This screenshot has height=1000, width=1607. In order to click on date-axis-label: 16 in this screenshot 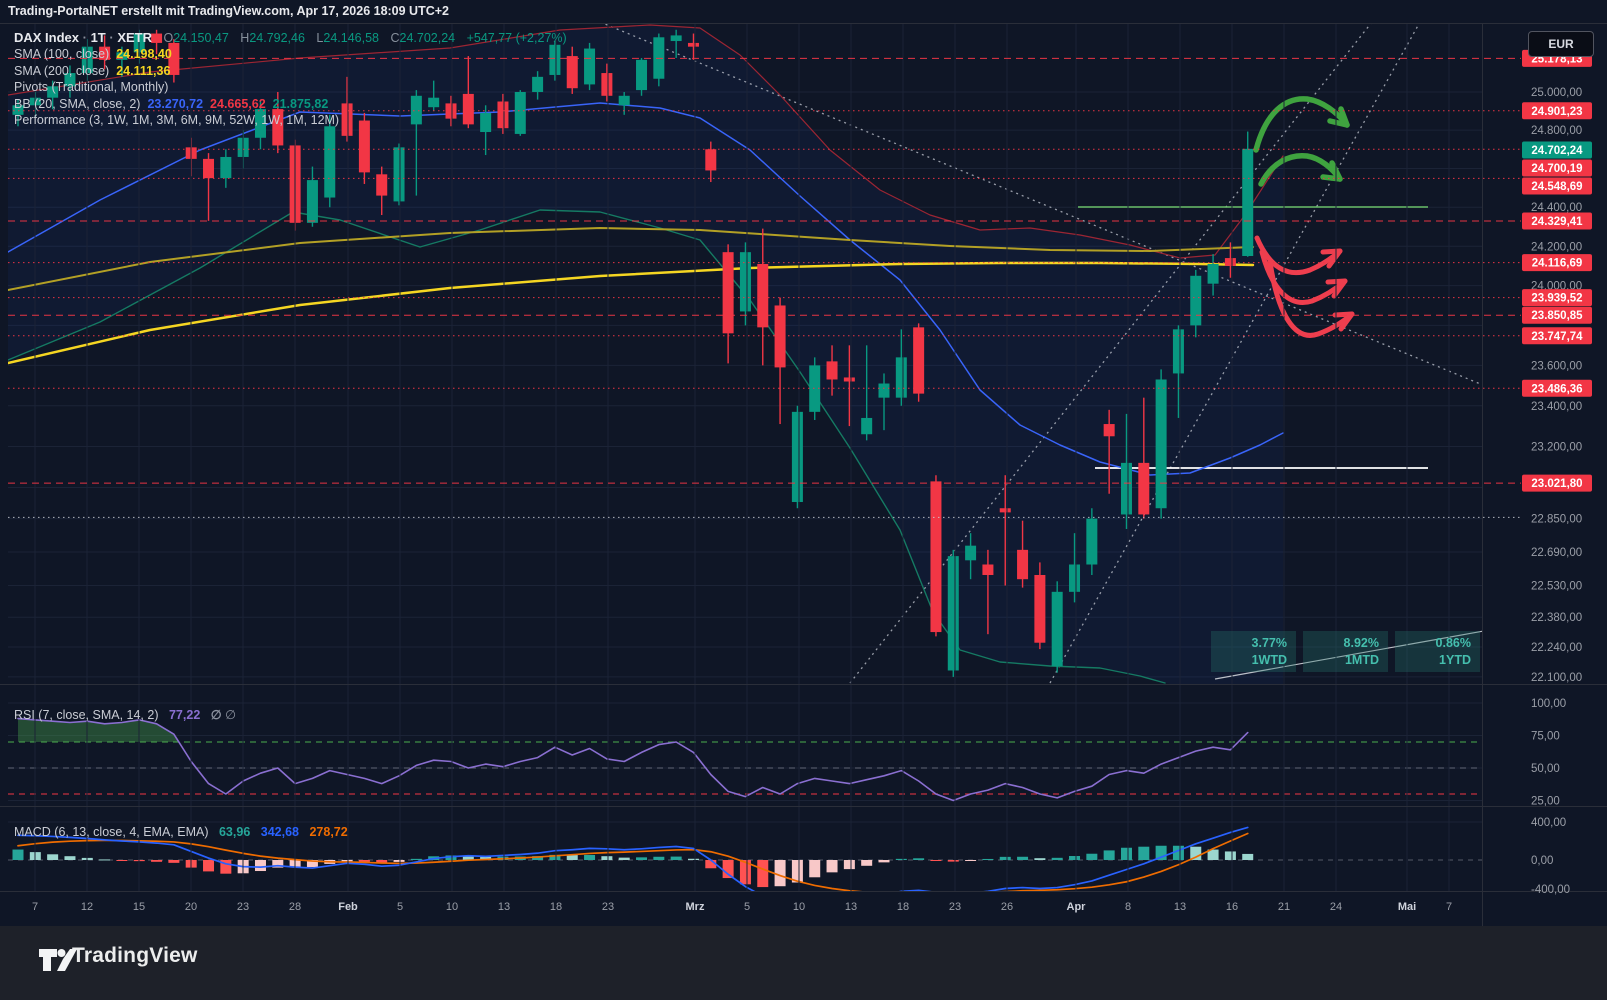, I will do `click(1232, 907)`.